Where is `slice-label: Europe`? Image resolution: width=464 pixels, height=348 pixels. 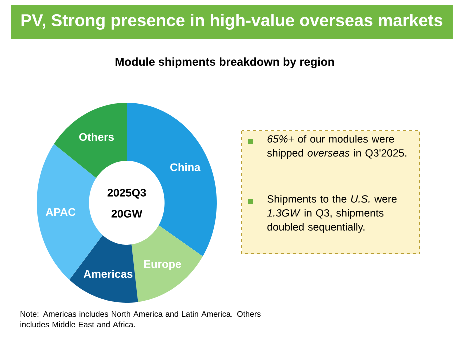 slice-label: Europe is located at coordinates (163, 265).